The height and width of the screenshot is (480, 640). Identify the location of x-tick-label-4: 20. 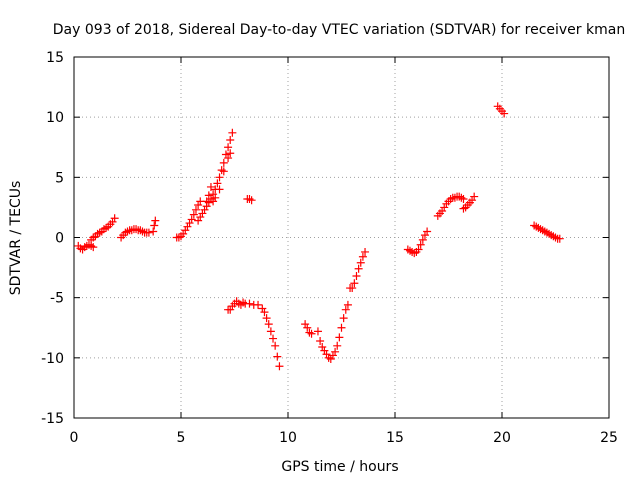
(502, 438).